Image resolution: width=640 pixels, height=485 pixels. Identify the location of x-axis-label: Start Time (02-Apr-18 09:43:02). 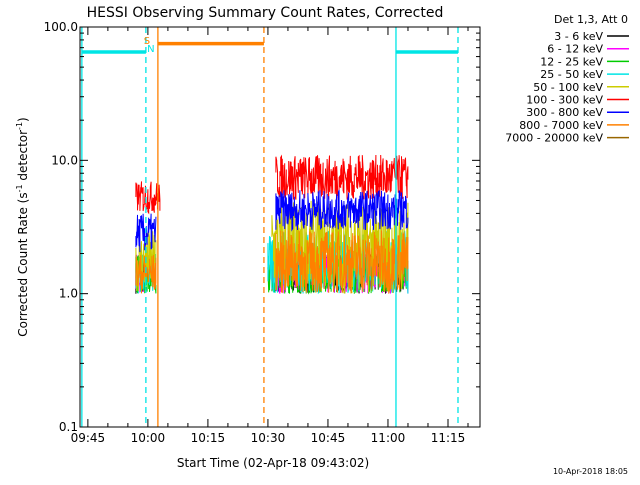
(273, 463).